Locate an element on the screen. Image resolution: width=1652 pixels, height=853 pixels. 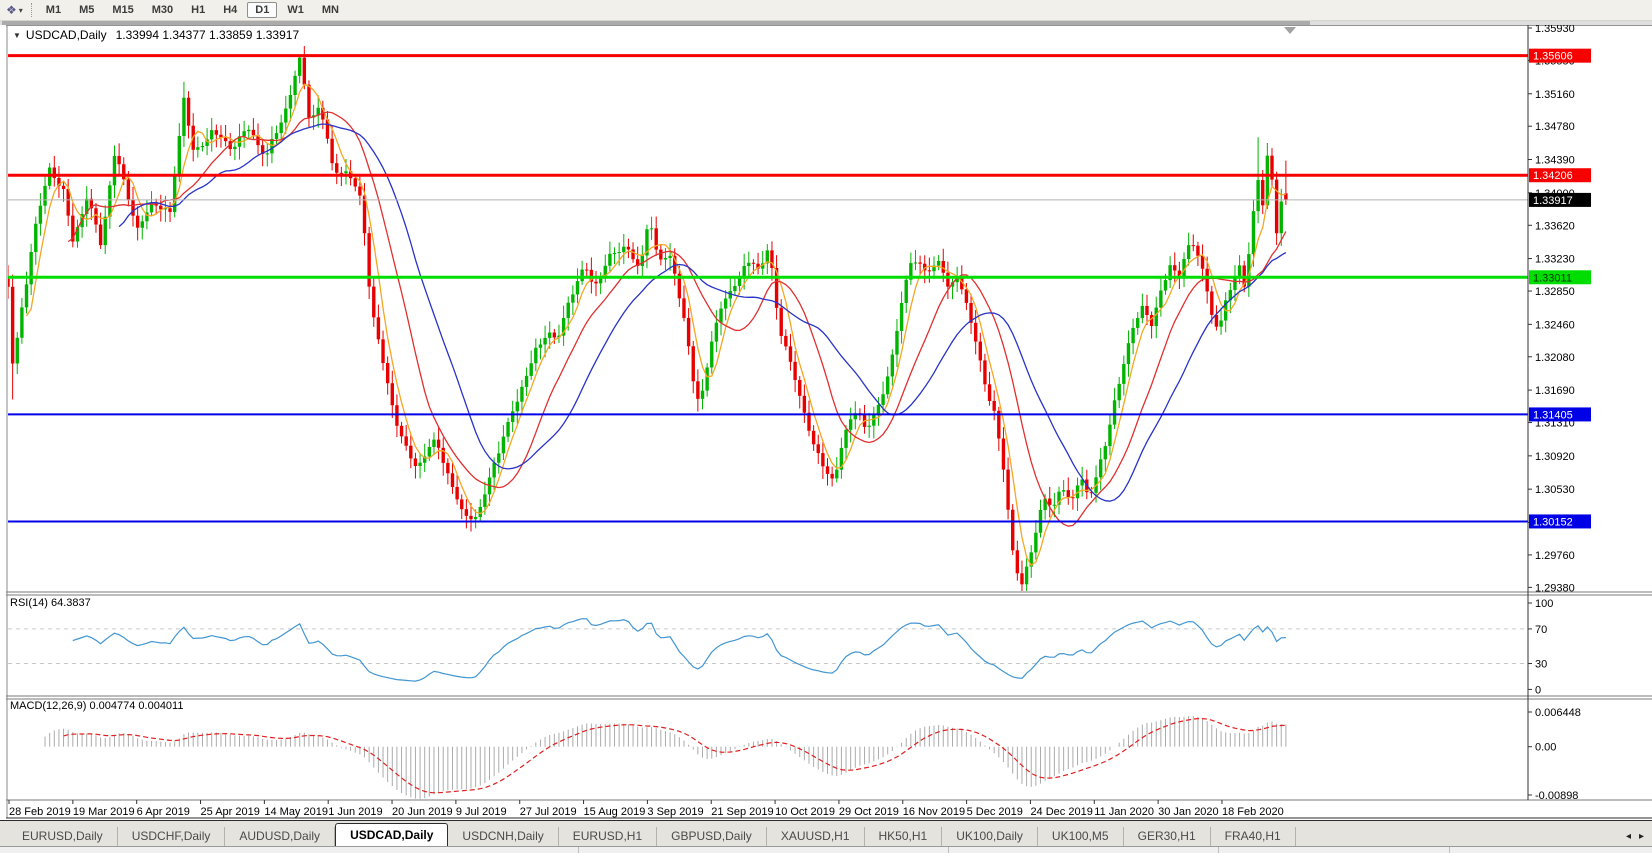
timeframe-m5: M5 is located at coordinates (87, 10).